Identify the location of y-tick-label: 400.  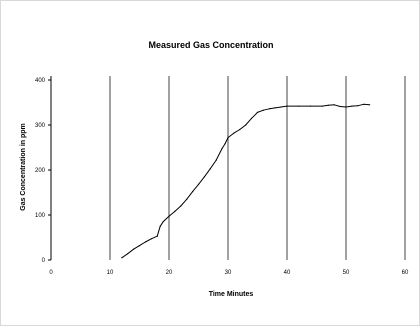
(40, 81).